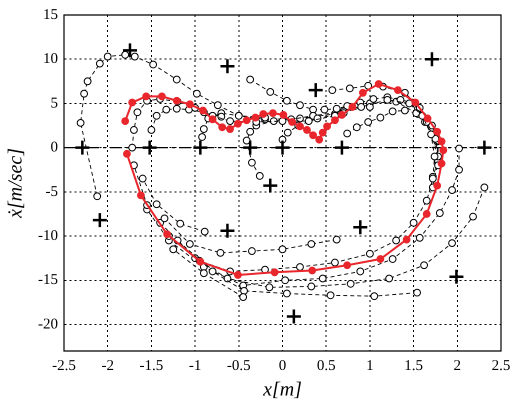 This screenshot has width=524, height=406. Describe the element at coordinates (52, 192) in the screenshot. I see `y-tick-label: -5` at that location.